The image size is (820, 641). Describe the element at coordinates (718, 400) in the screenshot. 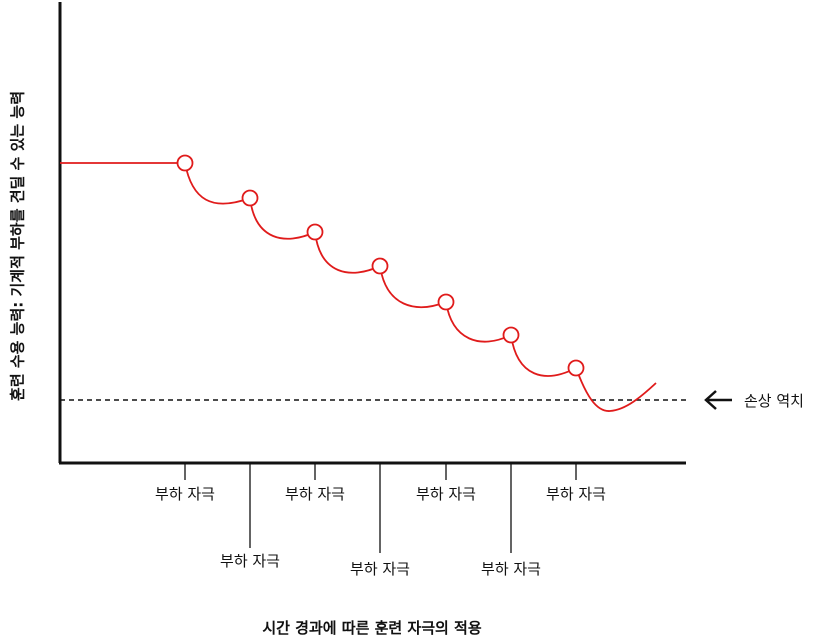

I see `threshold-arrow-icon` at that location.